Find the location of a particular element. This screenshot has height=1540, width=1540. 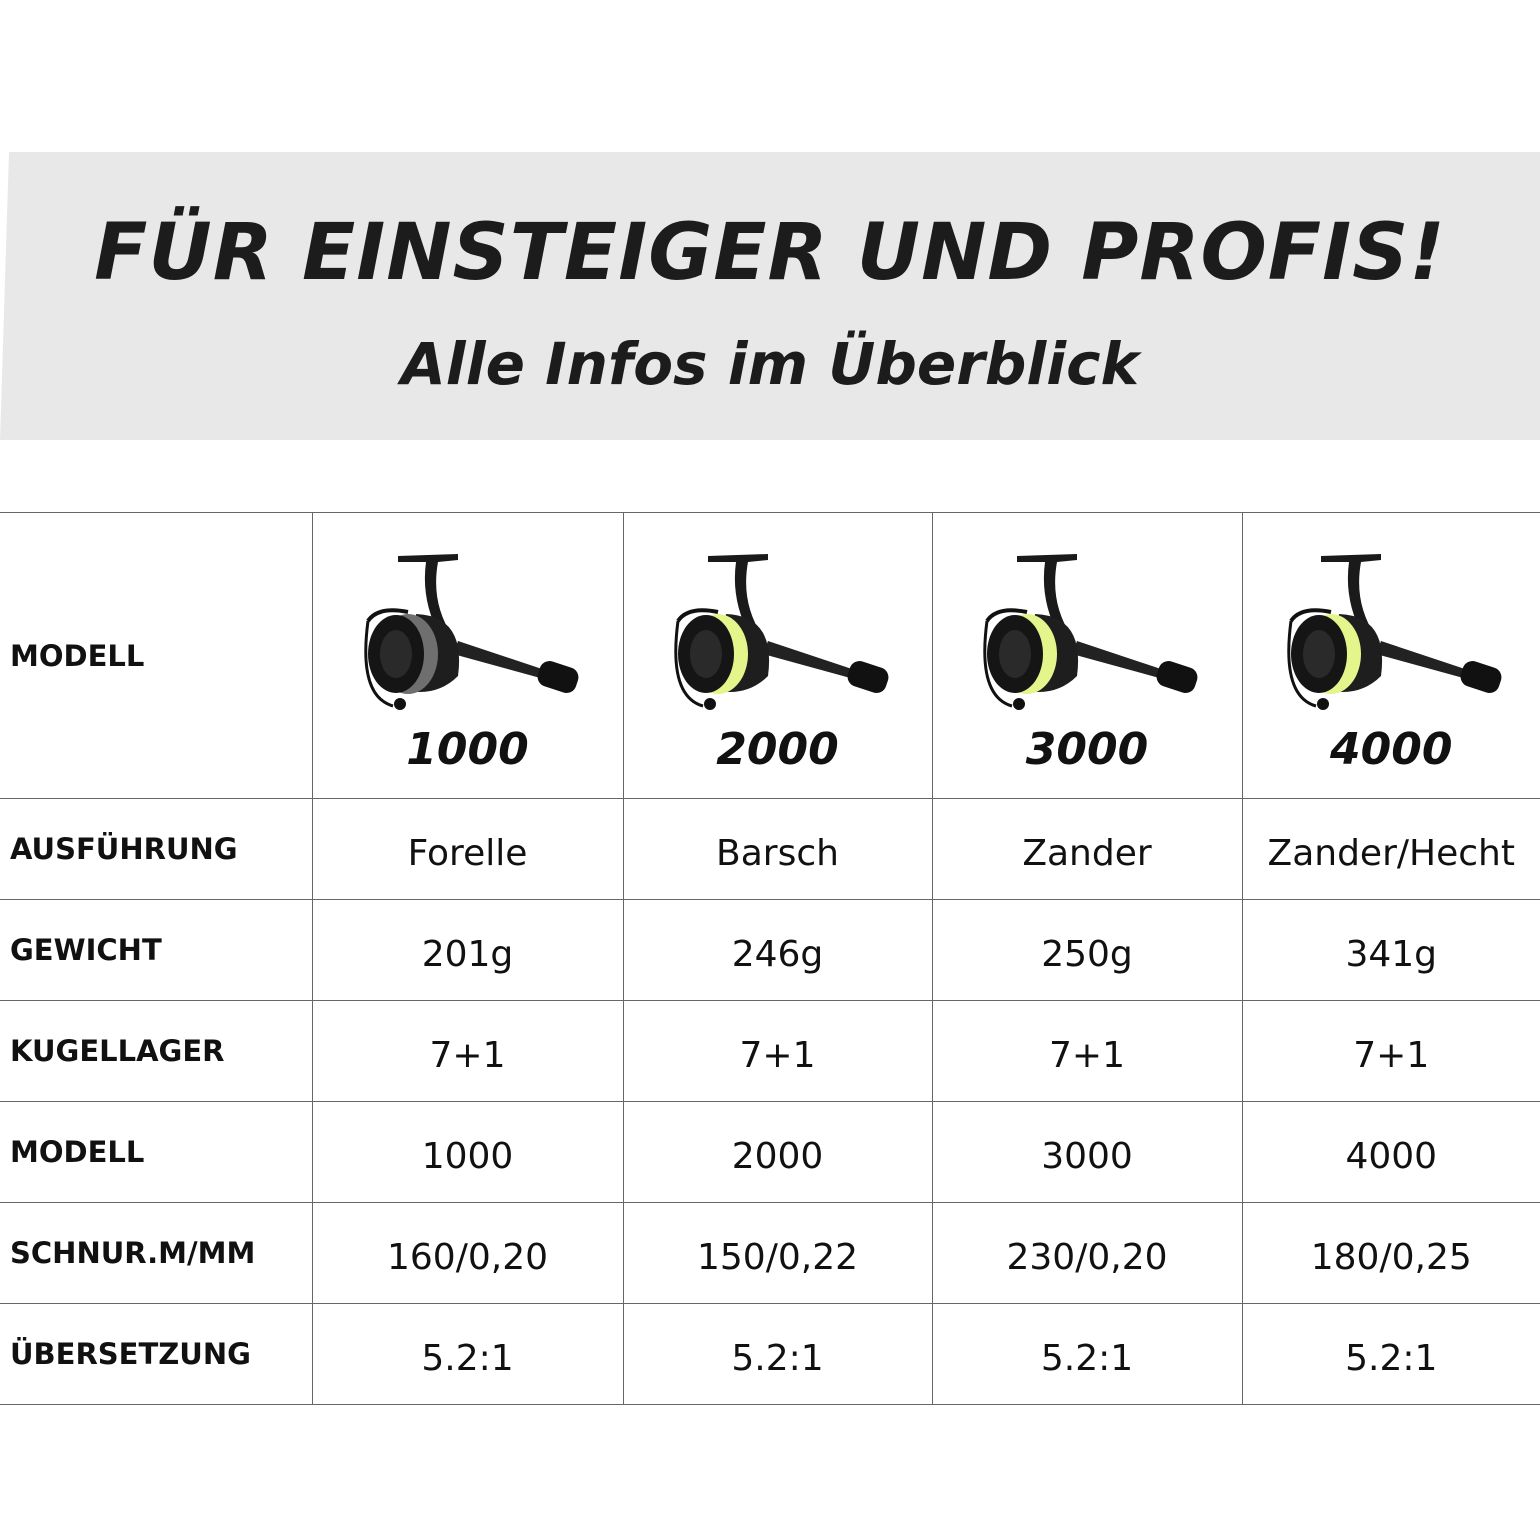

cell-value: 3000 is located at coordinates (1087, 1156).